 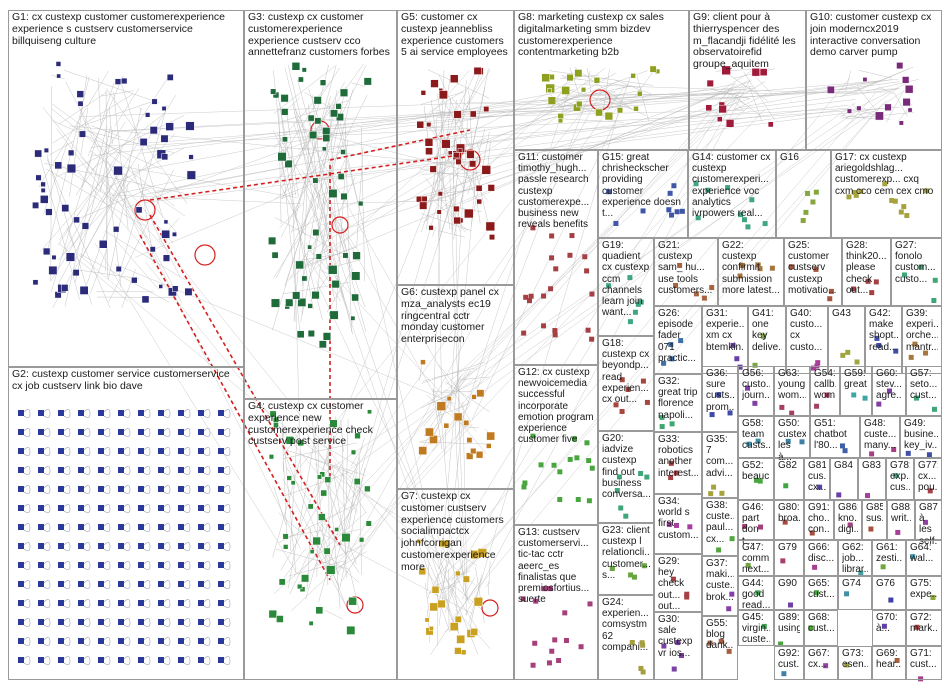 What do you see at coordinates (856, 391) in the screenshot?
I see `group-box-g59: G59: great` at bounding box center [856, 391].